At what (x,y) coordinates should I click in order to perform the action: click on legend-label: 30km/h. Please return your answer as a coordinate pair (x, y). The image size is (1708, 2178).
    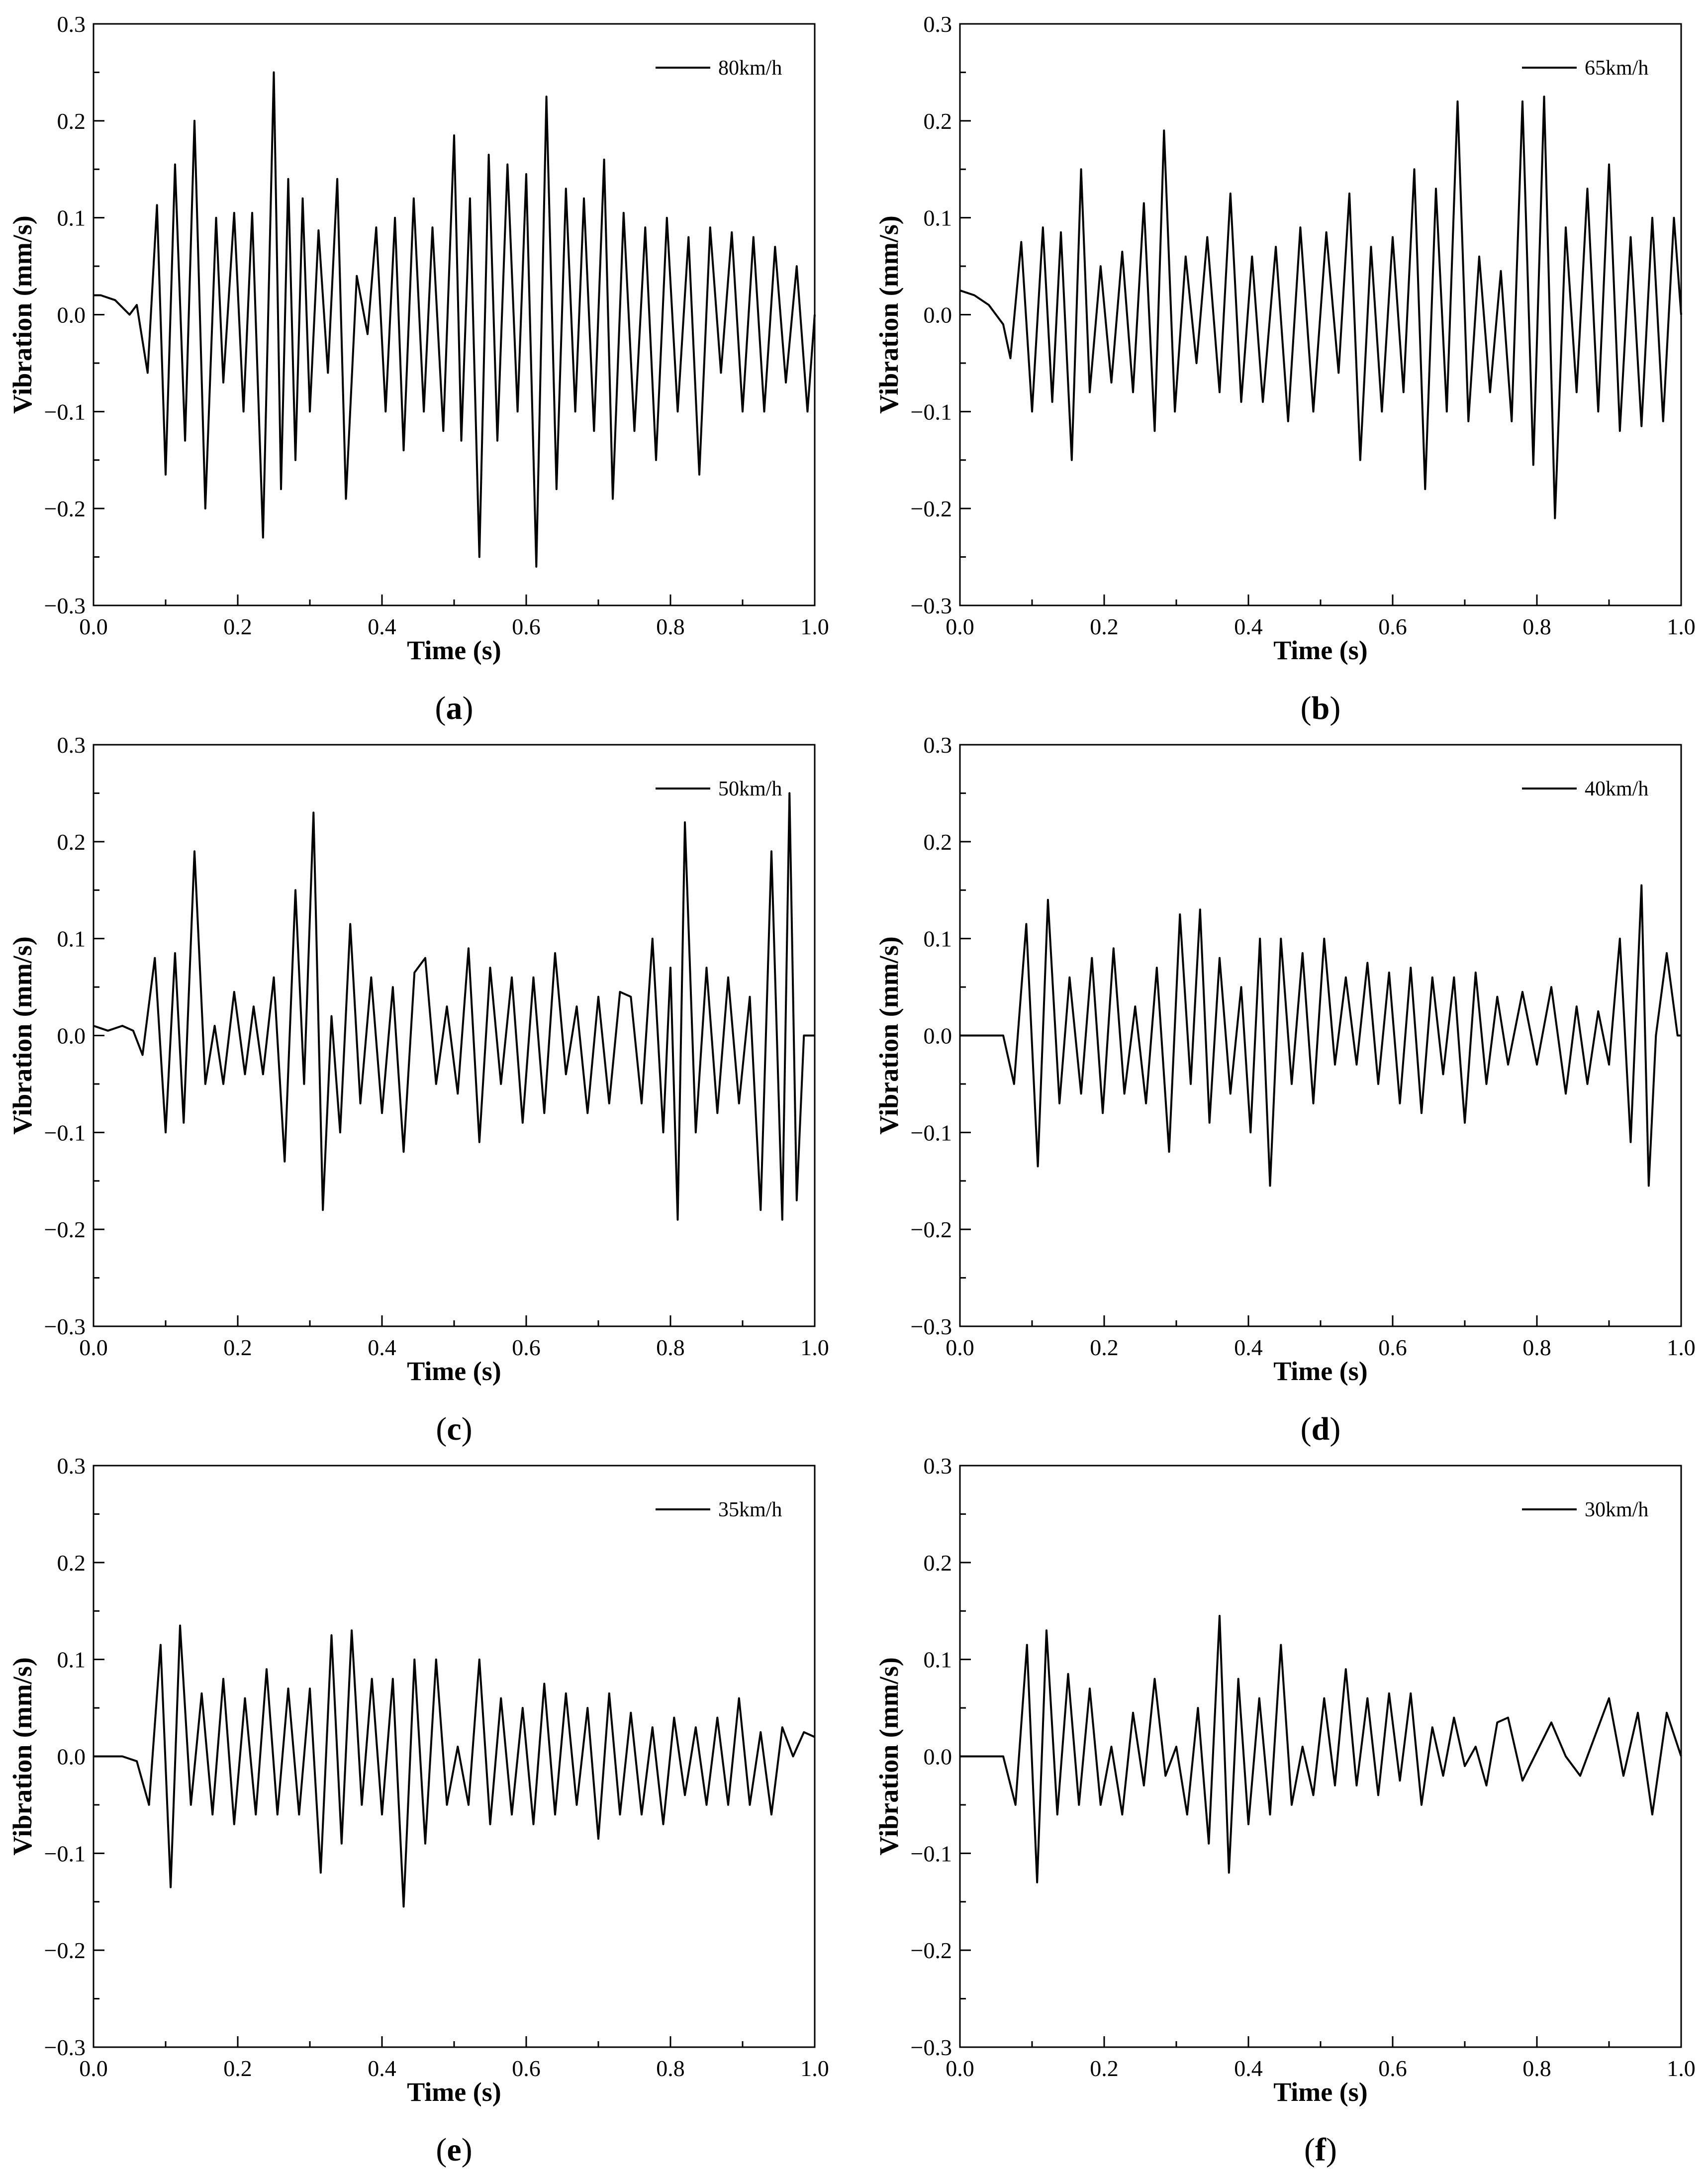
    Looking at the image, I should click on (1617, 1509).